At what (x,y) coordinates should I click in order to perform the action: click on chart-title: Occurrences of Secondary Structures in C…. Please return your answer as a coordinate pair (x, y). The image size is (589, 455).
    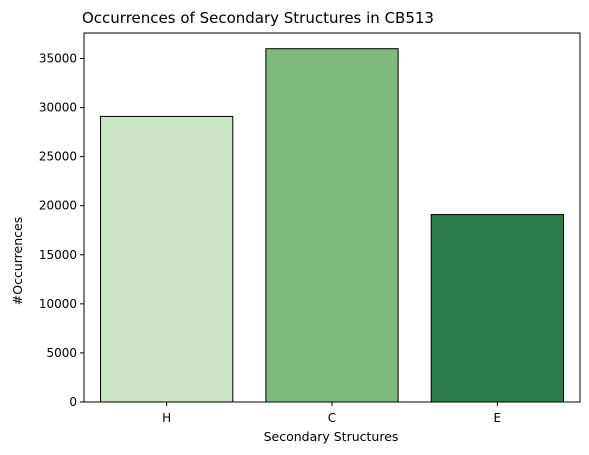
    Looking at the image, I should click on (258, 18).